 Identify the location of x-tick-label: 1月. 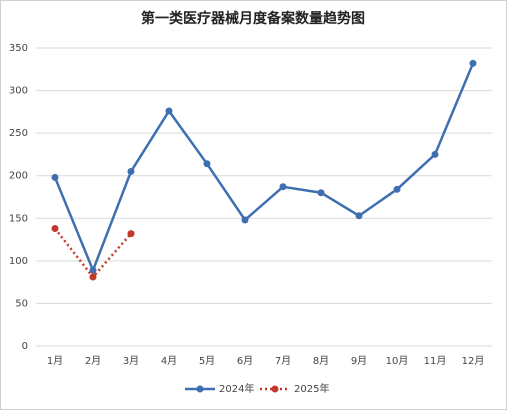
(55, 361).